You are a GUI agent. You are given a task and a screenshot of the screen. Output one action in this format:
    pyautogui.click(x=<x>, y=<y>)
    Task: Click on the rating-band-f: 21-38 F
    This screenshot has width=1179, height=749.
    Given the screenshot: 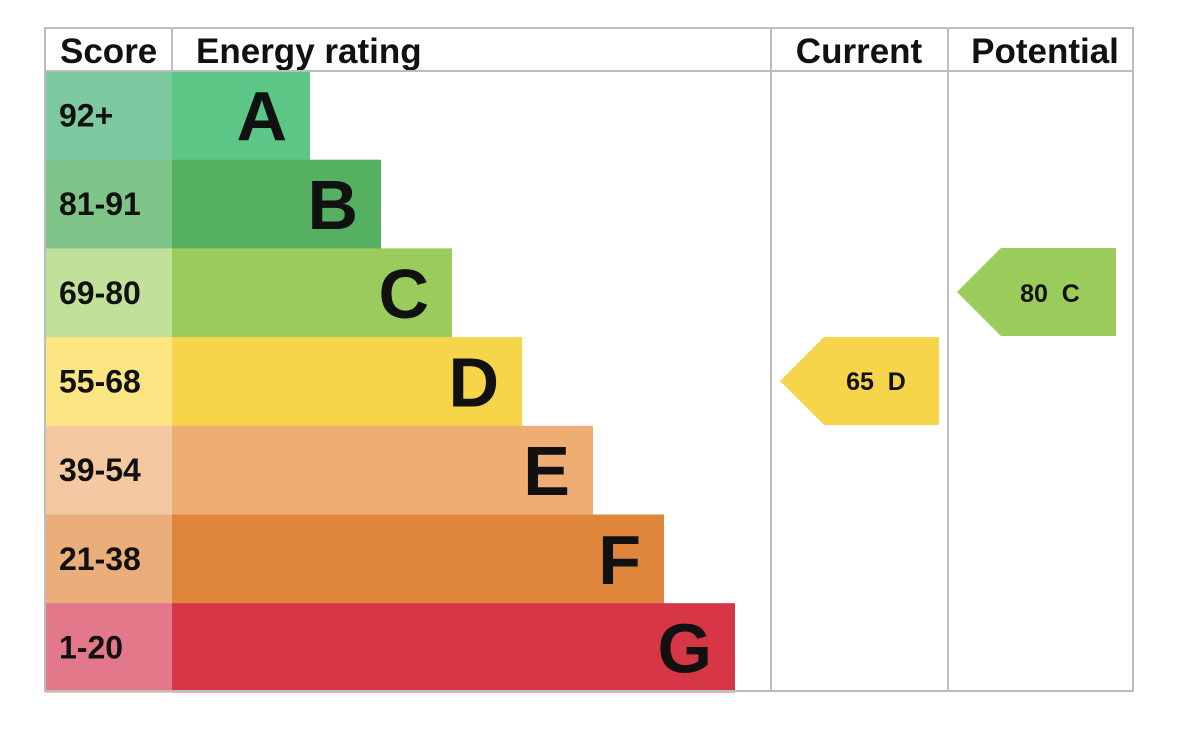 What is the action you would take?
    pyautogui.click(x=354, y=559)
    